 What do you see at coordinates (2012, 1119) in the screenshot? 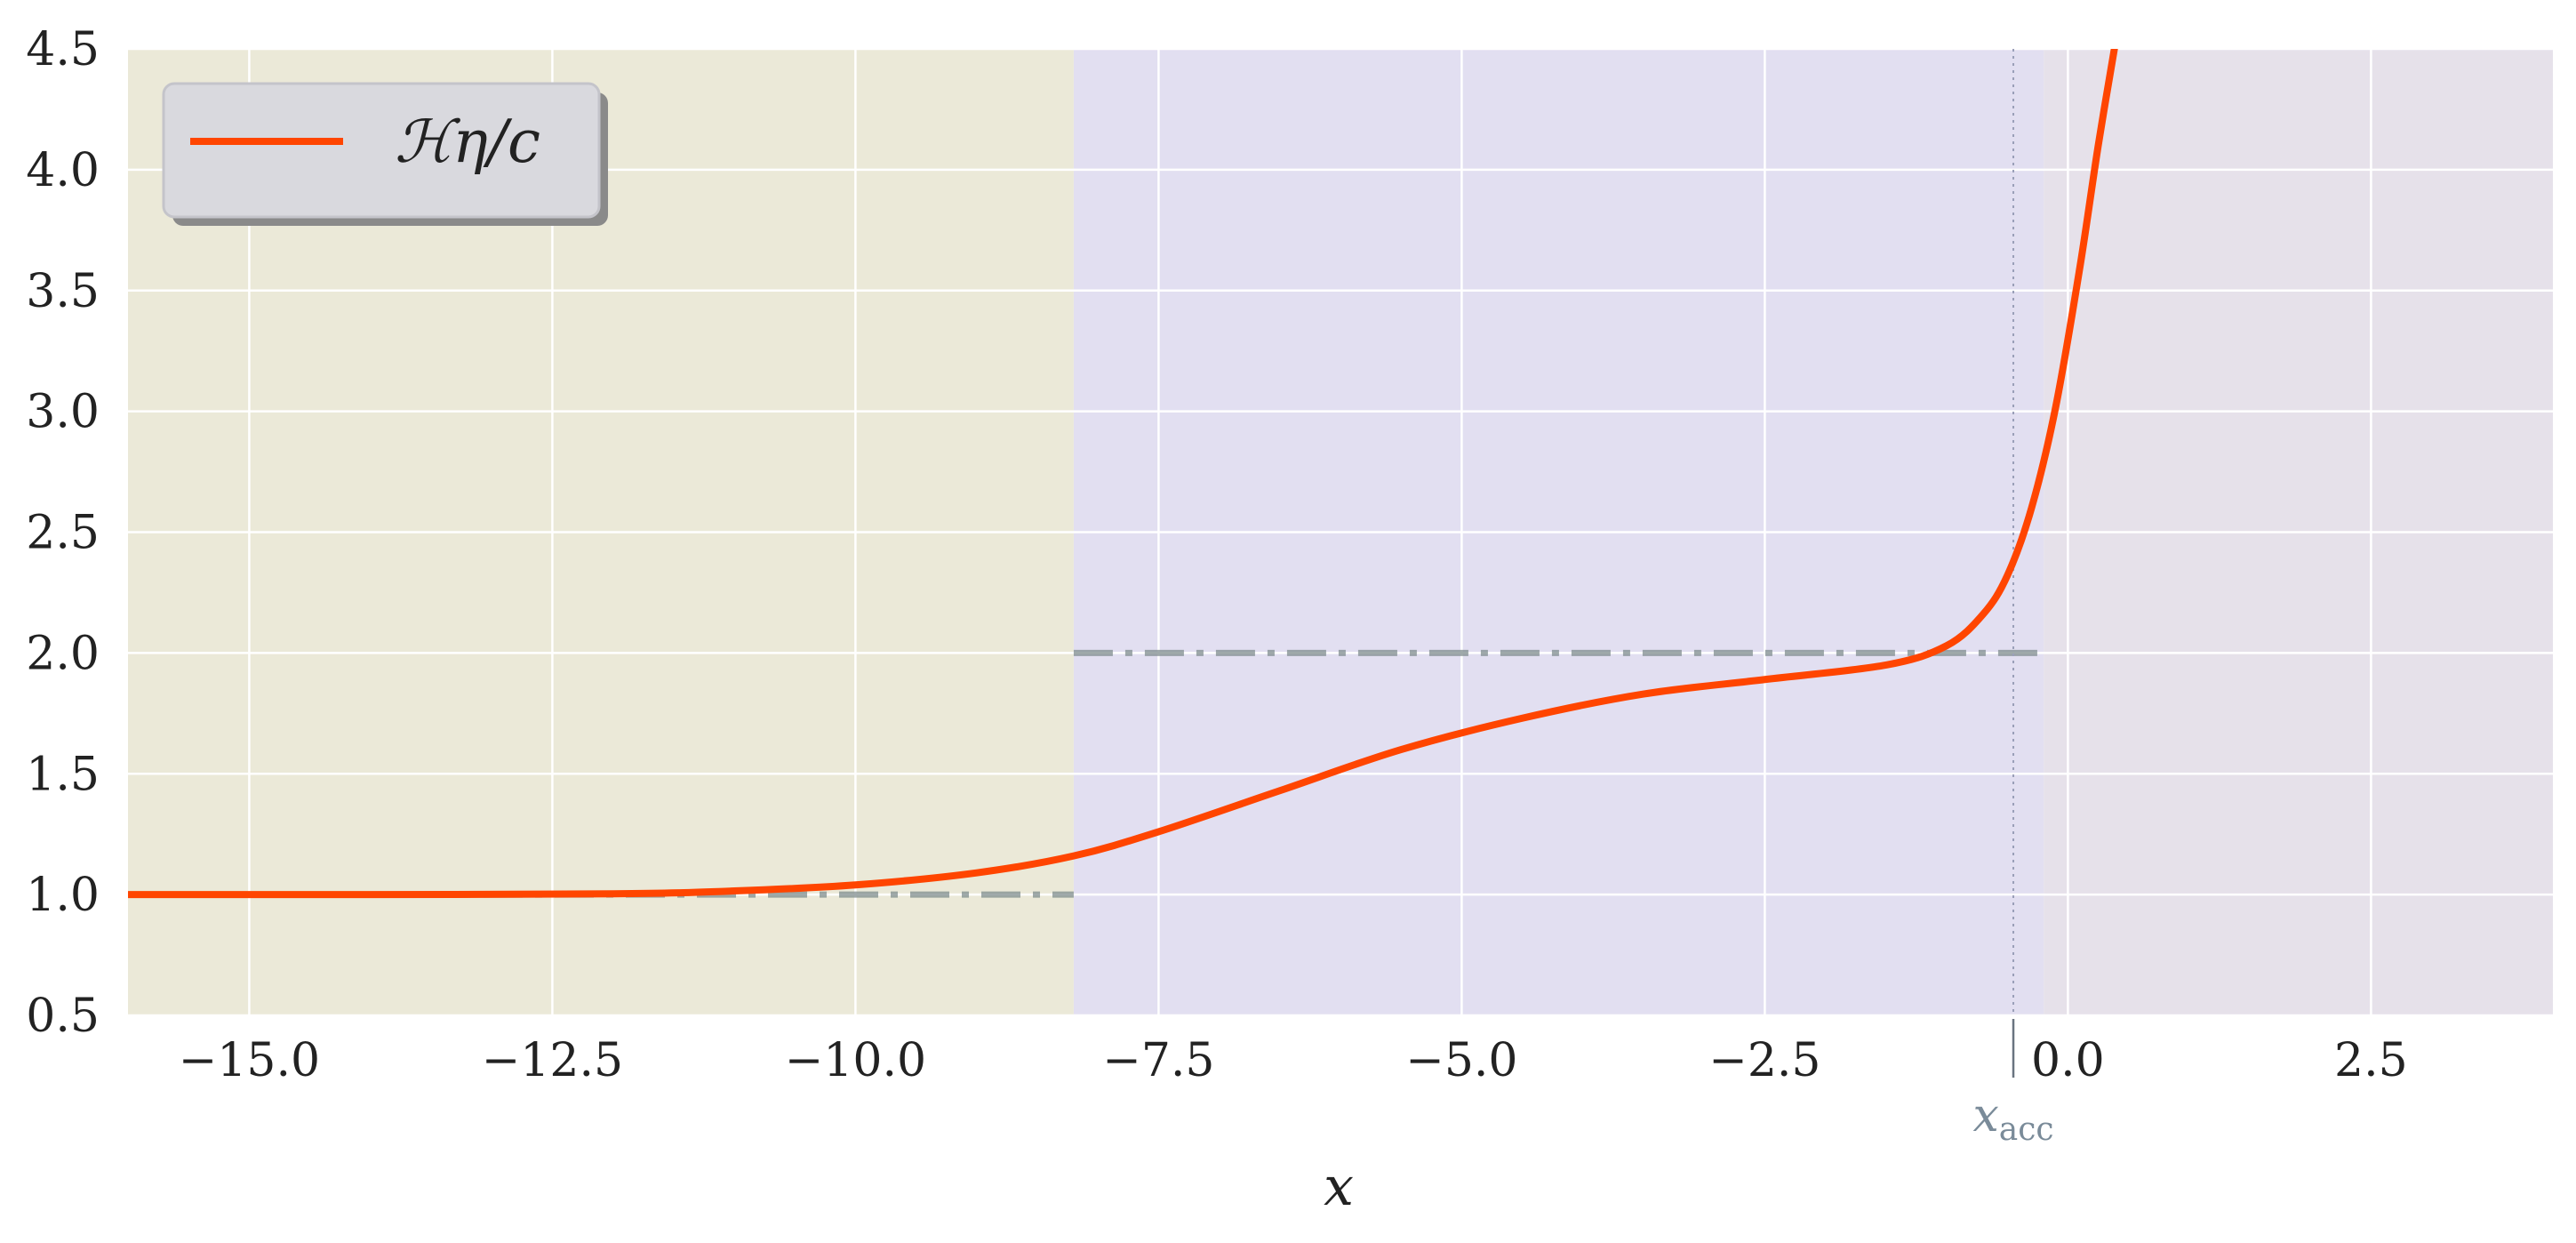
I see `x-acc-label: xacc` at bounding box center [2012, 1119].